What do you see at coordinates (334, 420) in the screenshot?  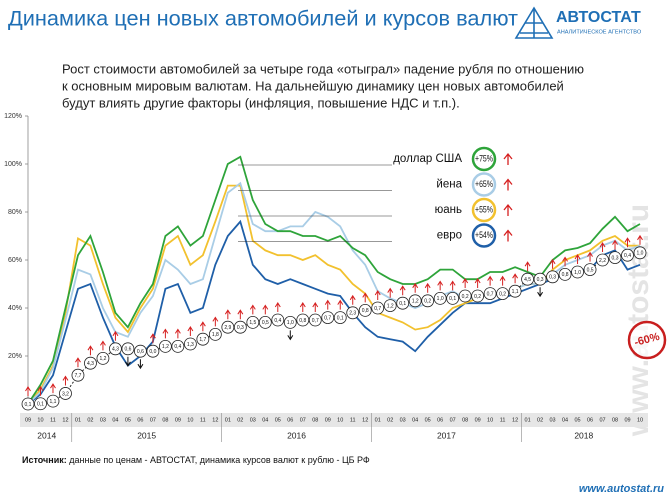 I see `x-axis-band` at bounding box center [334, 420].